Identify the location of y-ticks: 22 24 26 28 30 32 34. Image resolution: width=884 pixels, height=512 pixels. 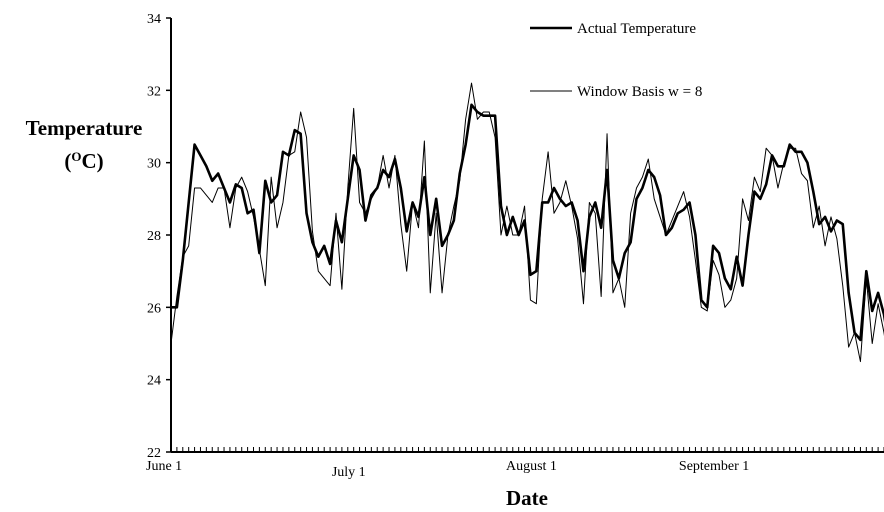
(159, 236).